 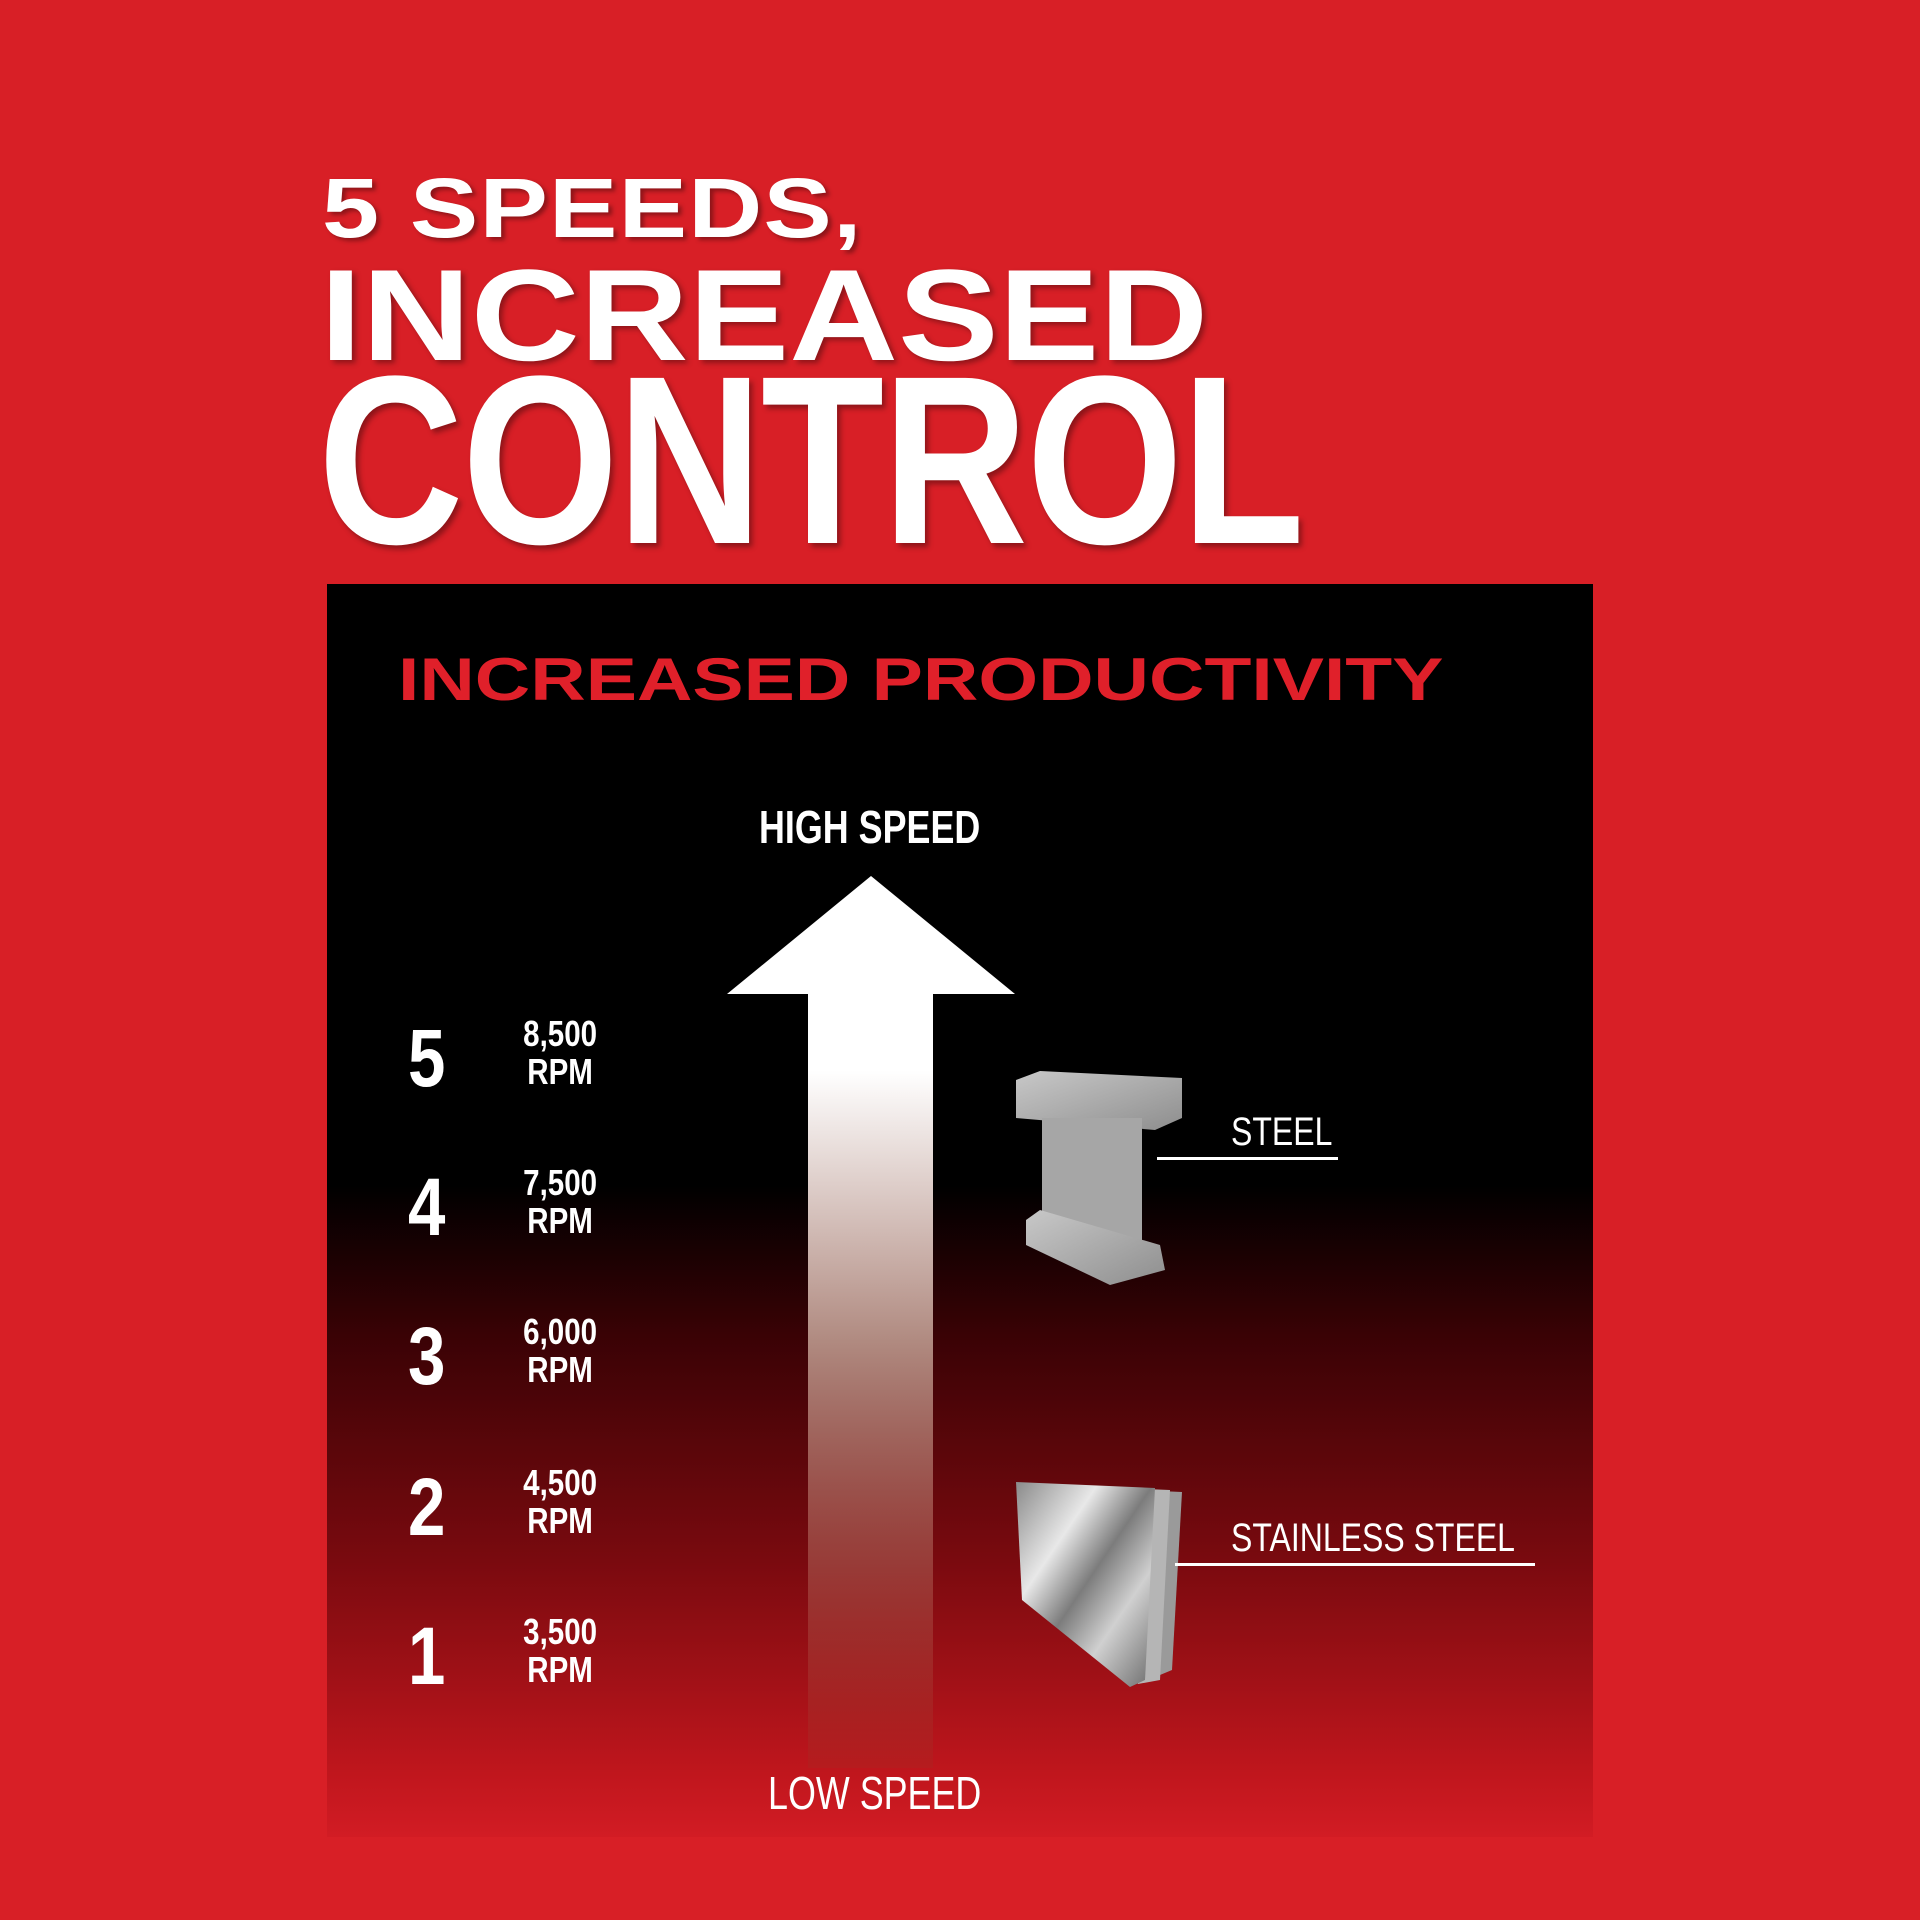 I want to click on headline-line-2: INCREASED, so click(x=764, y=315).